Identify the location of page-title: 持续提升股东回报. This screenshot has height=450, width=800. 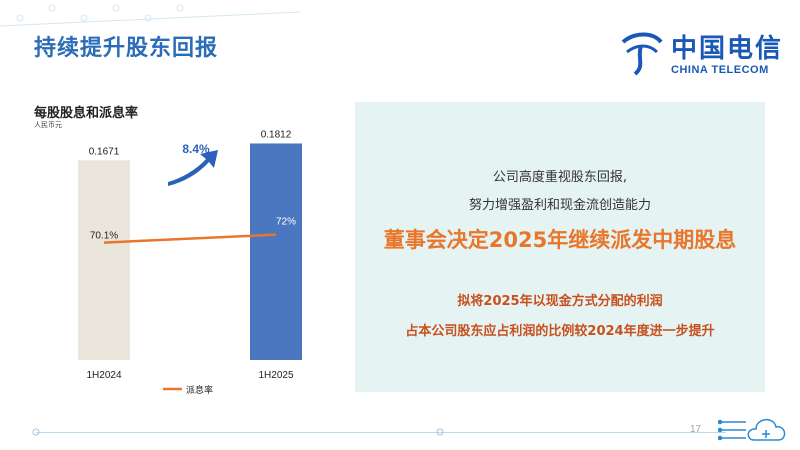
(126, 48).